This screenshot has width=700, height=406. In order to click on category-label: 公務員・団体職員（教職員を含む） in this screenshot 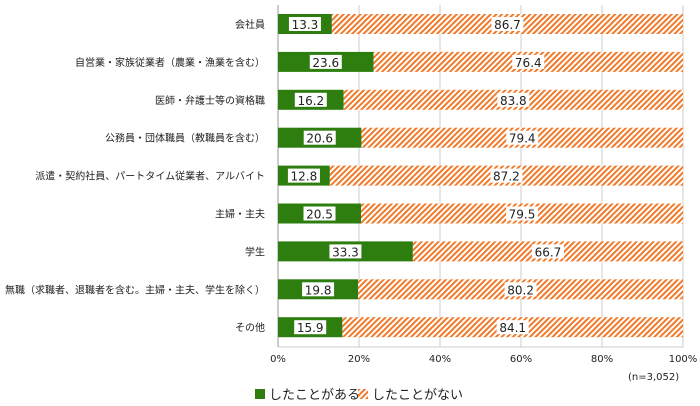, I will do `click(185, 138)`.